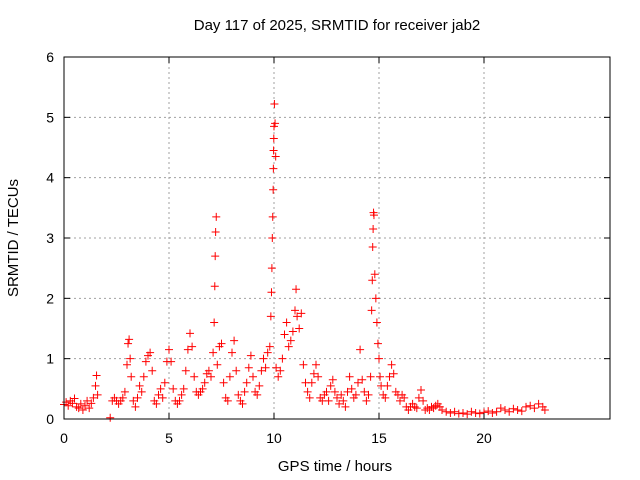 The height and width of the screenshot is (480, 640). I want to click on y-tick-label: 2, so click(50, 298).